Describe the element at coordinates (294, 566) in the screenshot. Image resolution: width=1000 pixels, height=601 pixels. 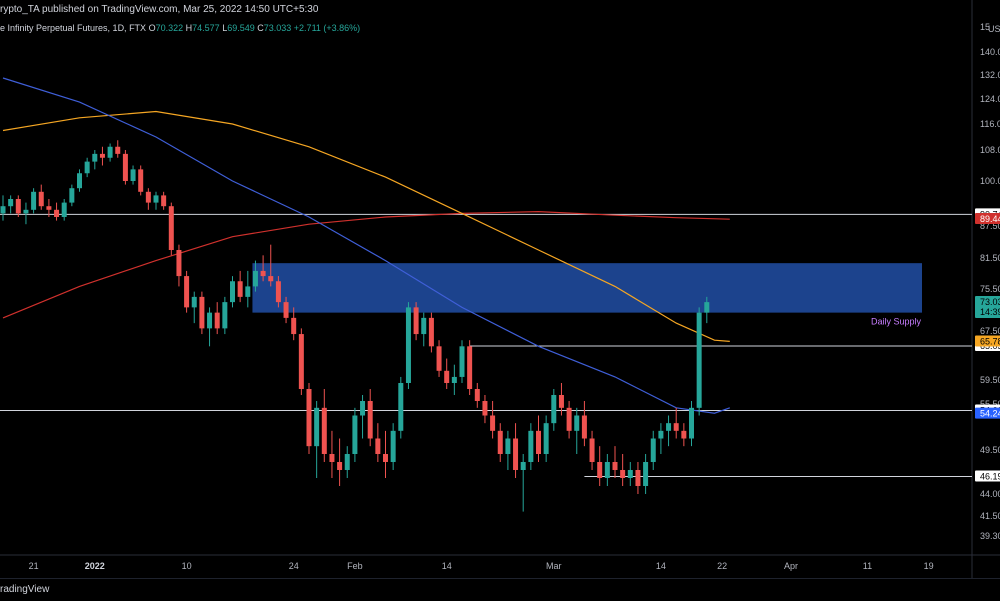
I see `x-tick-label: 24` at that location.